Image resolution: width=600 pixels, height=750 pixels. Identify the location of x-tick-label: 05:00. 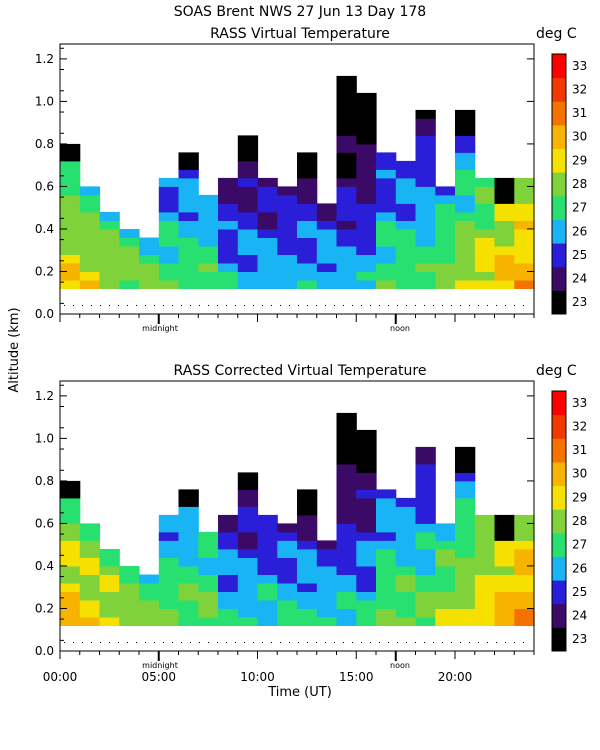
(158, 677).